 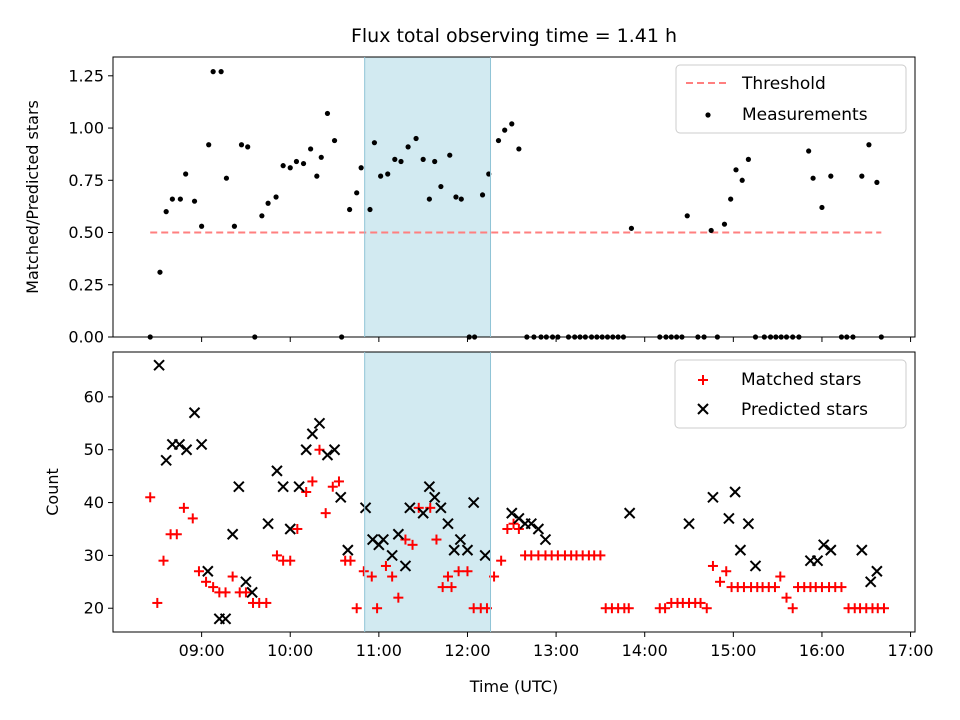 What do you see at coordinates (703, 380) in the screenshot?
I see `legend-matched-marker` at bounding box center [703, 380].